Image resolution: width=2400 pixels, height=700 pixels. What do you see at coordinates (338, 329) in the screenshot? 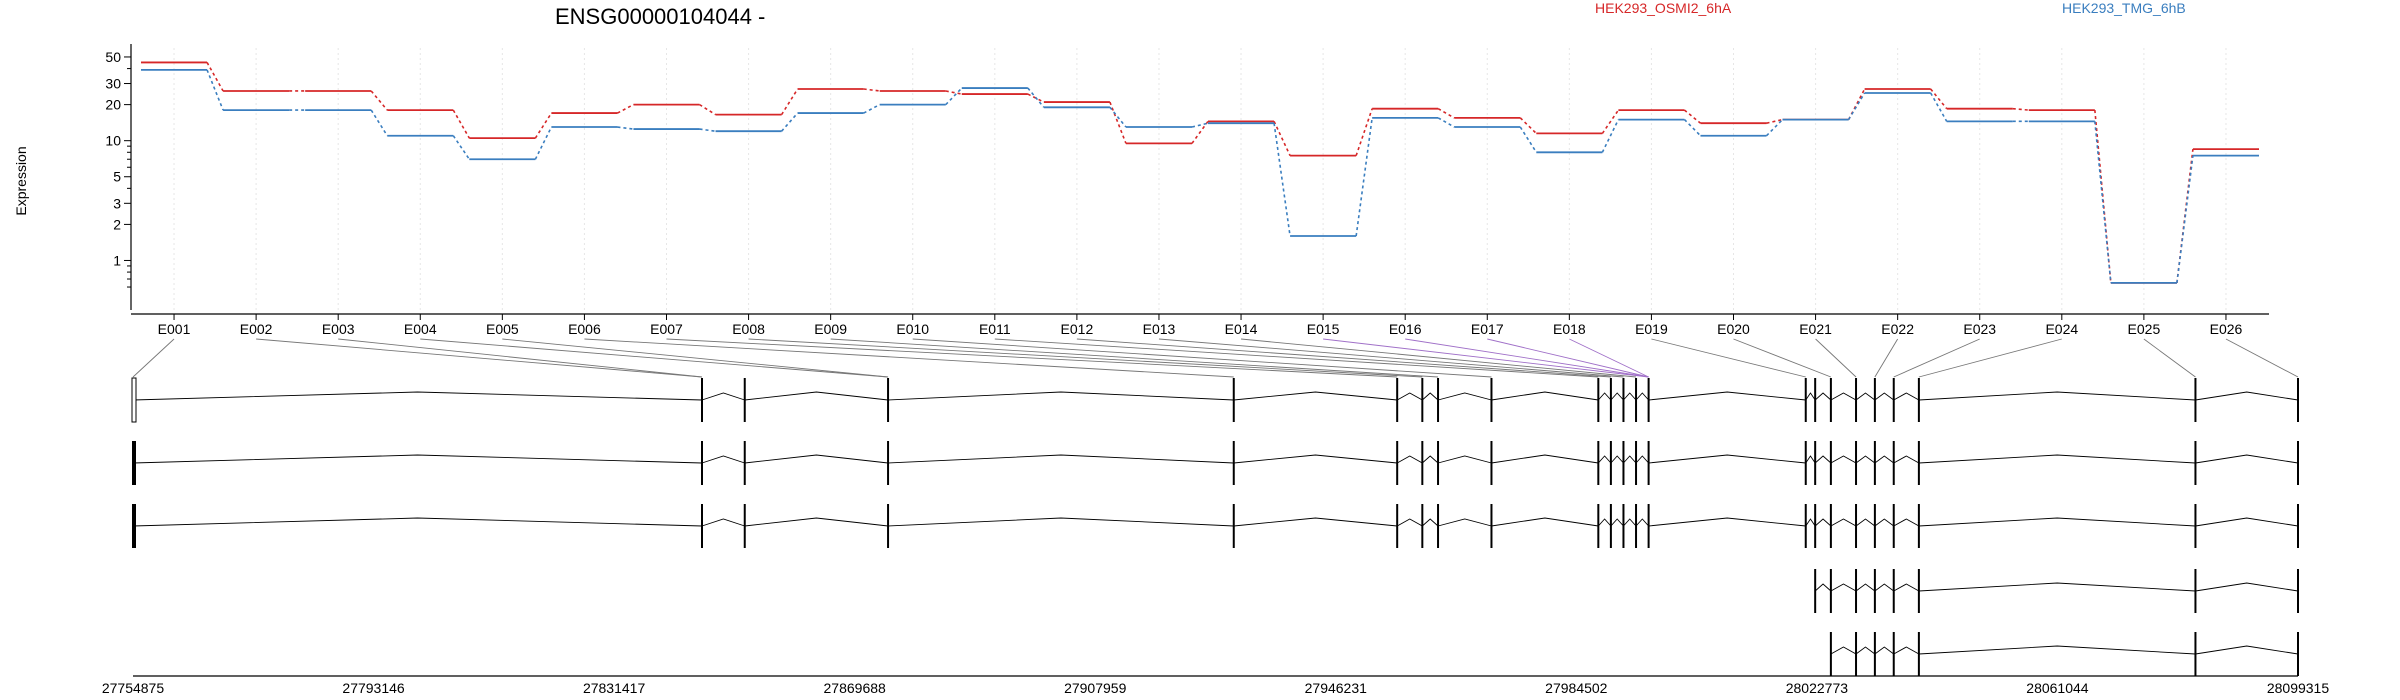
I see `x-tick-label: E003` at bounding box center [338, 329].